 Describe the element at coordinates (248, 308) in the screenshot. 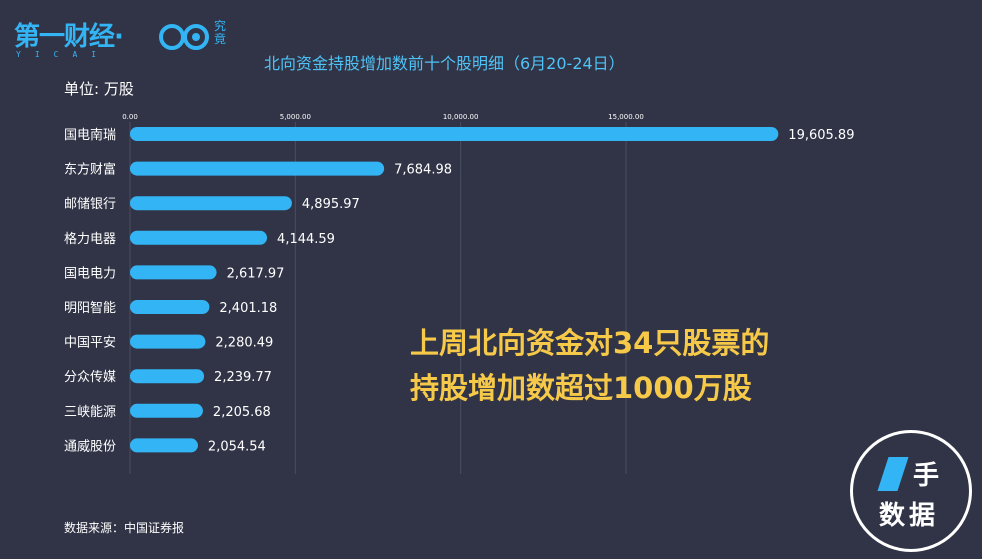

I see `value-label: 2,401.18` at that location.